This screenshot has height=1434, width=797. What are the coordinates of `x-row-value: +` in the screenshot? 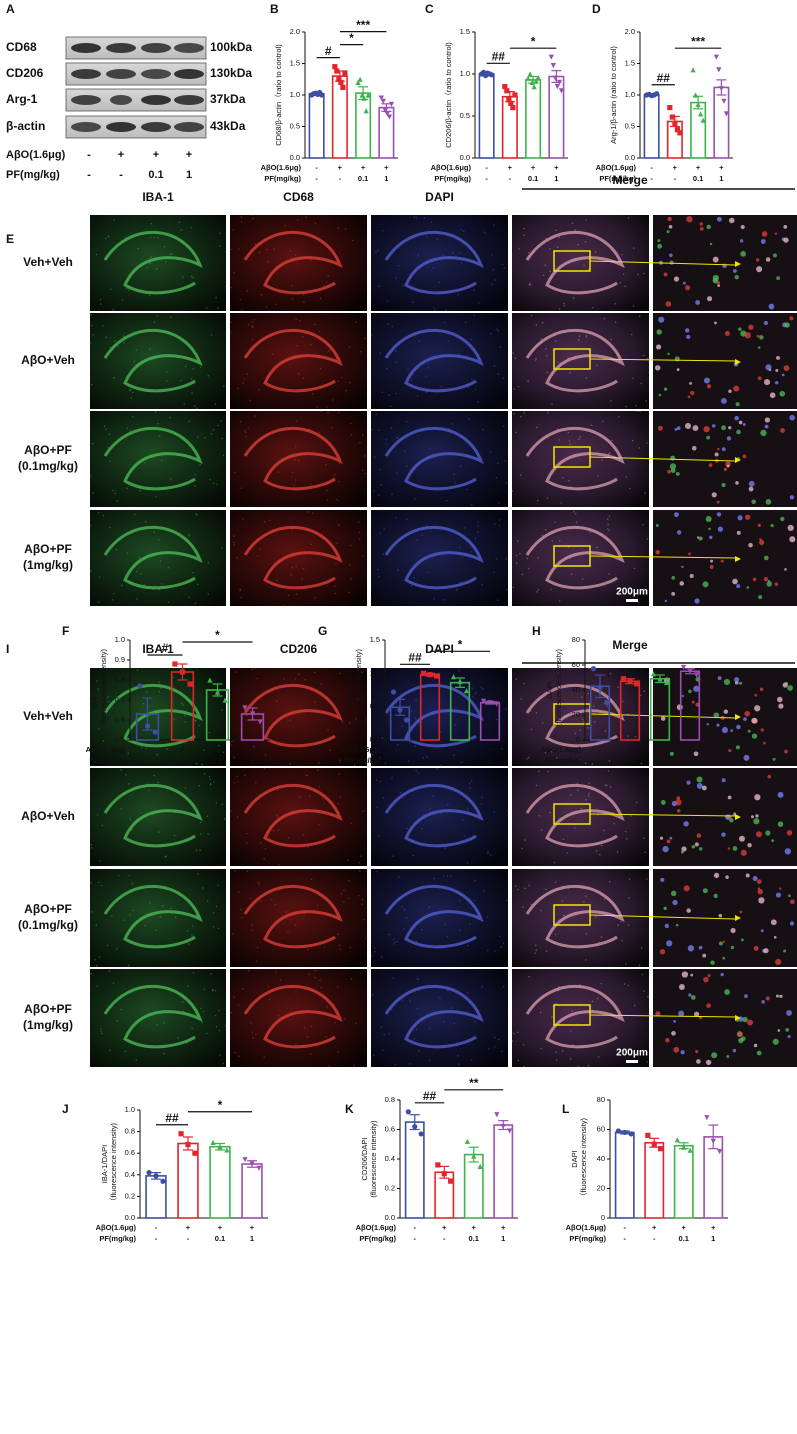 It's located at (721, 167).